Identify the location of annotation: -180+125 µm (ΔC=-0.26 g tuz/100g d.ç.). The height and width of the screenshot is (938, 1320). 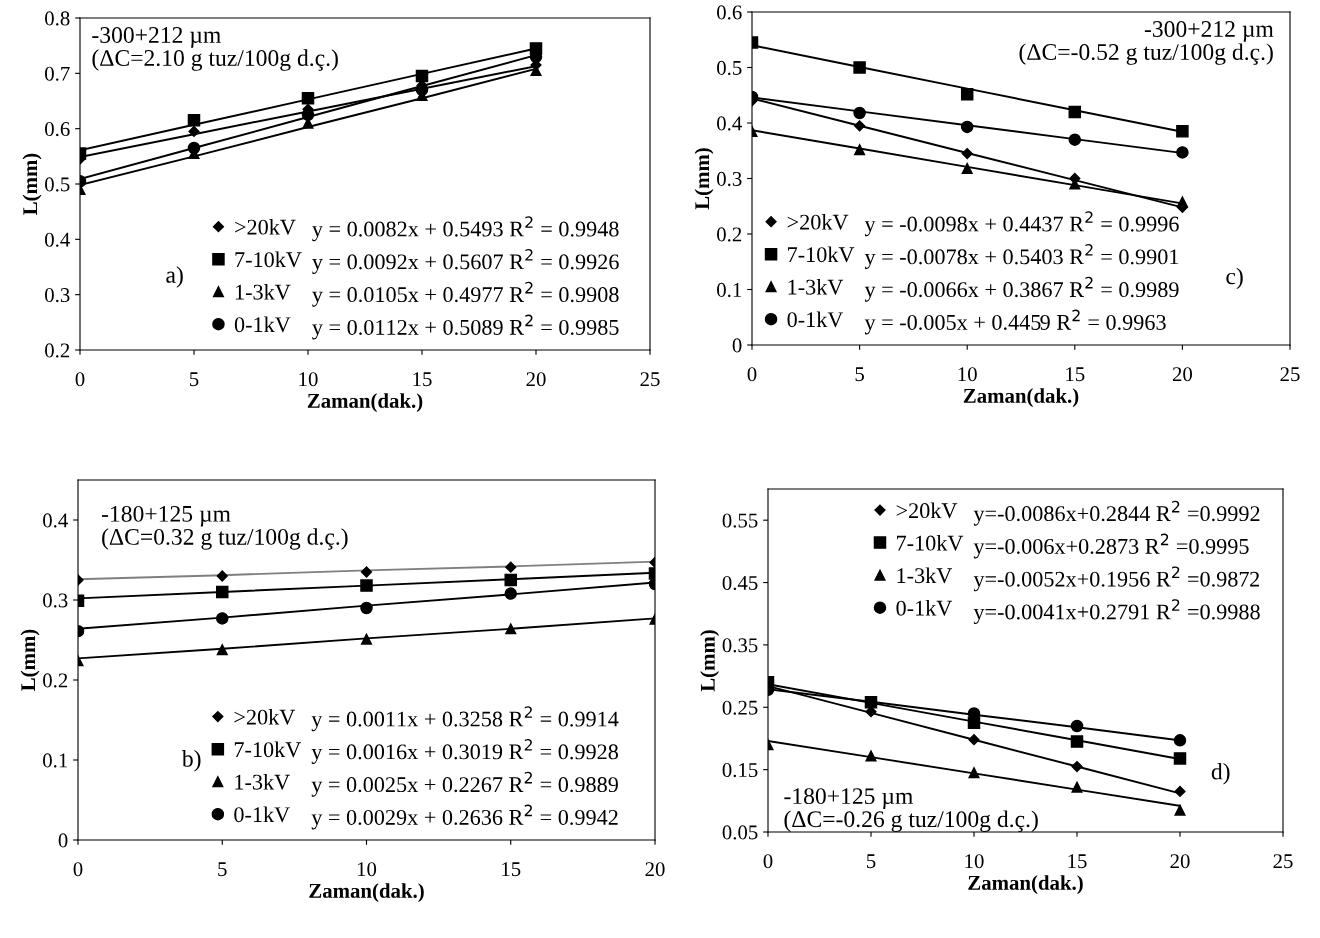
(911, 810).